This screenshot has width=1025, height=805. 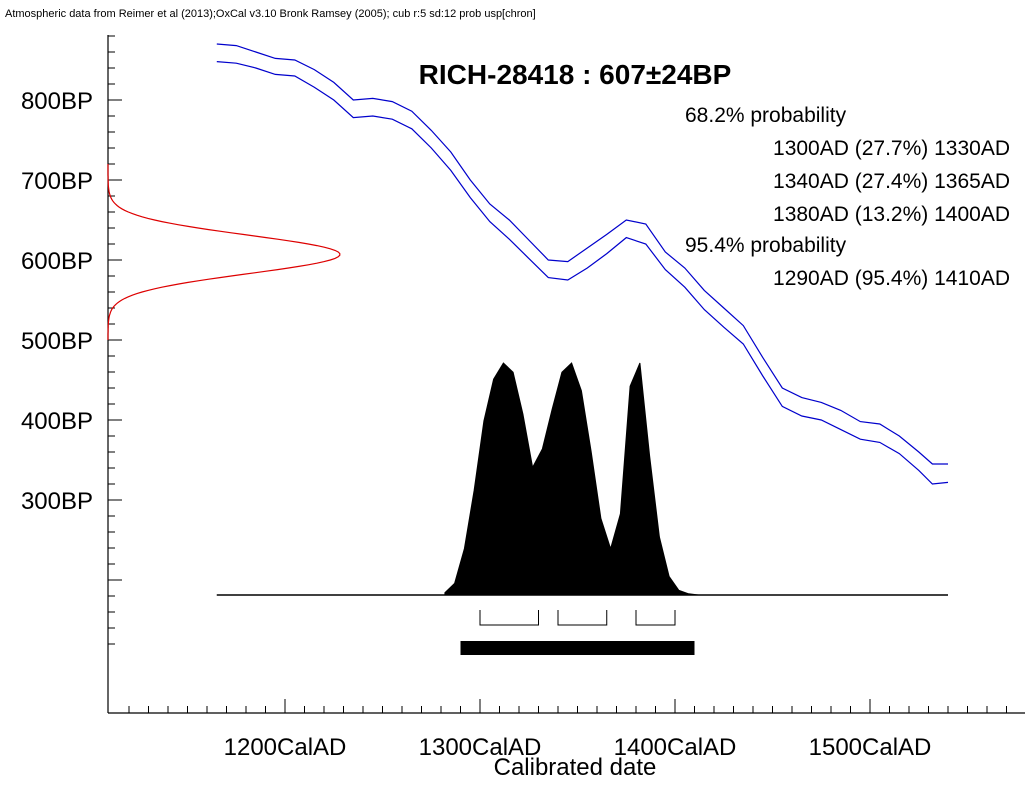 What do you see at coordinates (285, 747) in the screenshot?
I see `x-tick-label: 1200CalAD` at bounding box center [285, 747].